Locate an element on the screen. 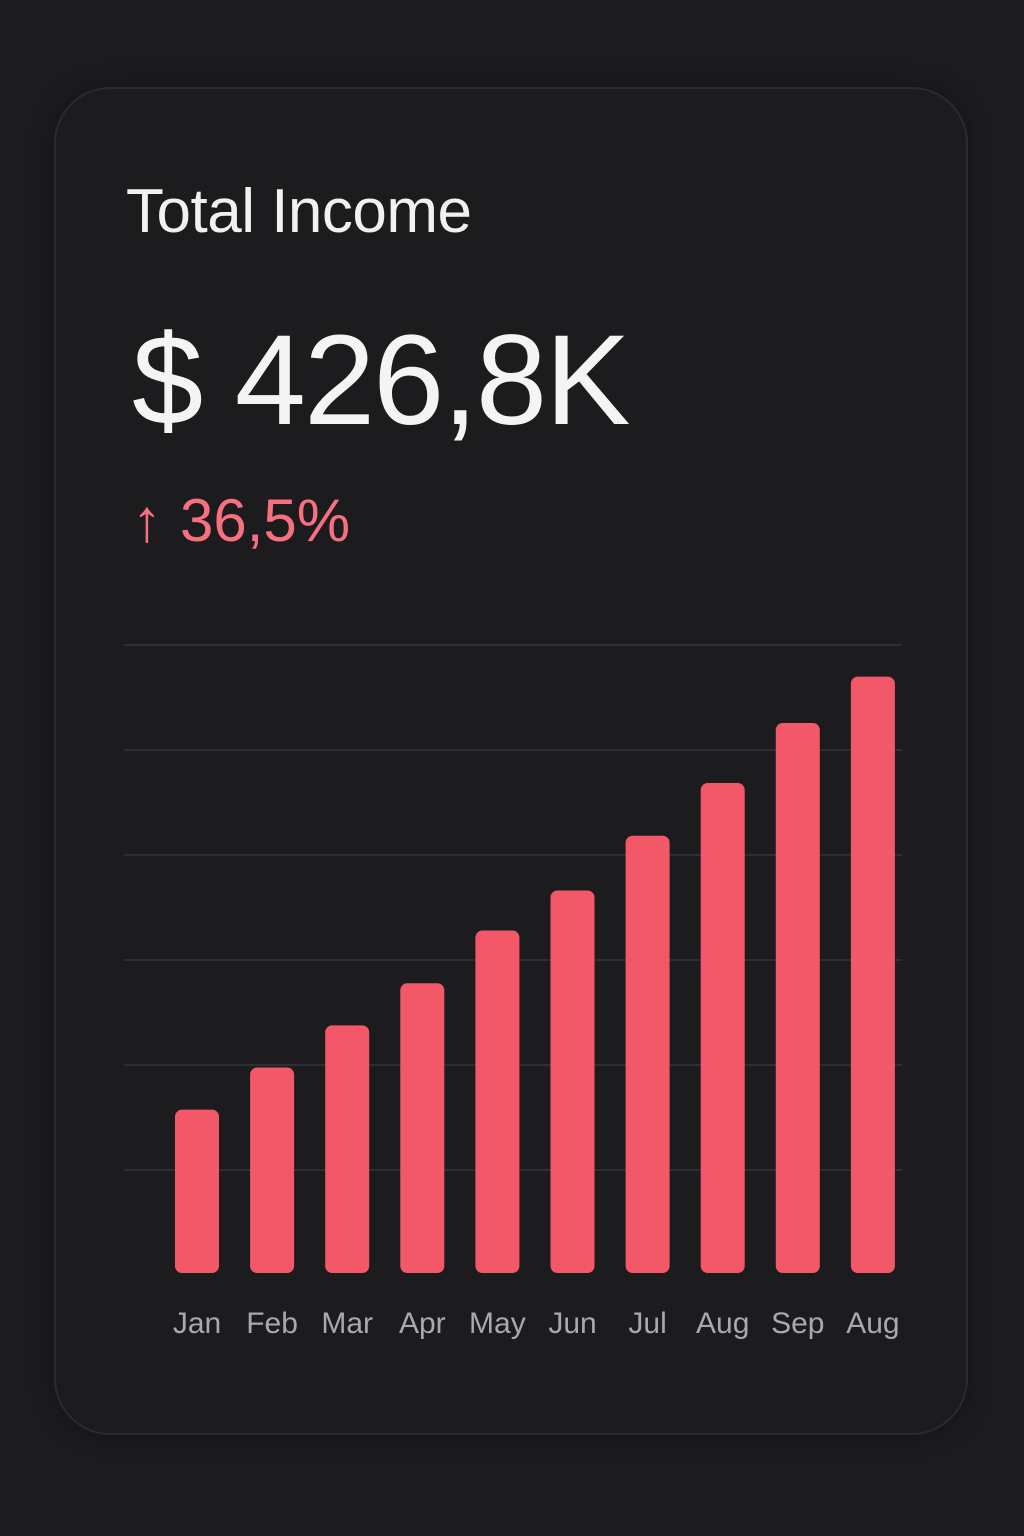  bar-mar is located at coordinates (347, 1149).